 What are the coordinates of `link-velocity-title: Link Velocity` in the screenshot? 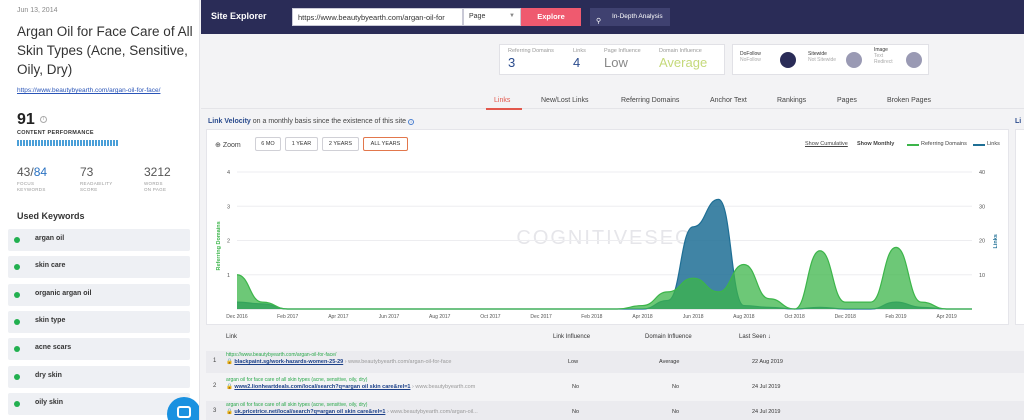 It's located at (229, 121).